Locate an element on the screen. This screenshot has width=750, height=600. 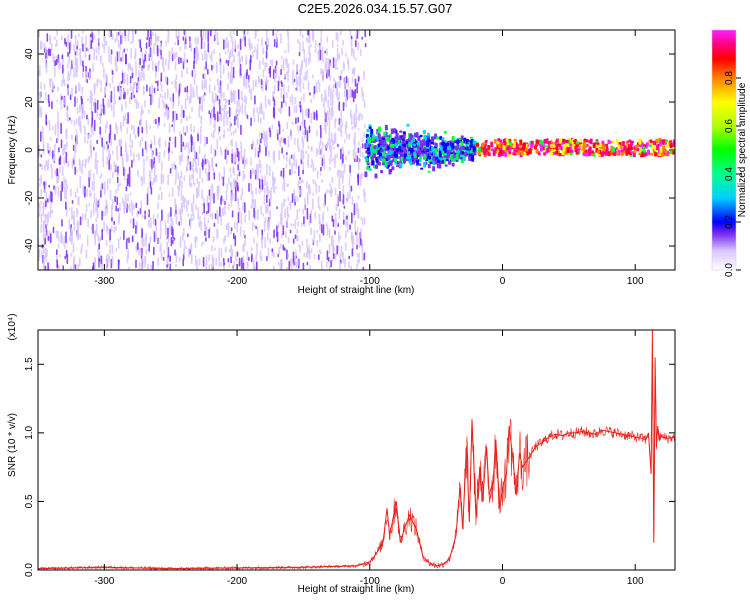
colorbar-label: Normalized spectral amplitude is located at coordinates (742, 149).